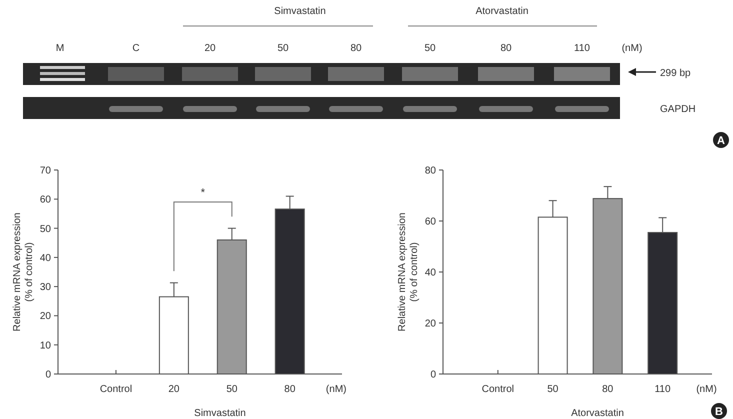 This screenshot has width=733, height=419. Describe the element at coordinates (430, 171) in the screenshot. I see `y-tick-label: 80` at that location.